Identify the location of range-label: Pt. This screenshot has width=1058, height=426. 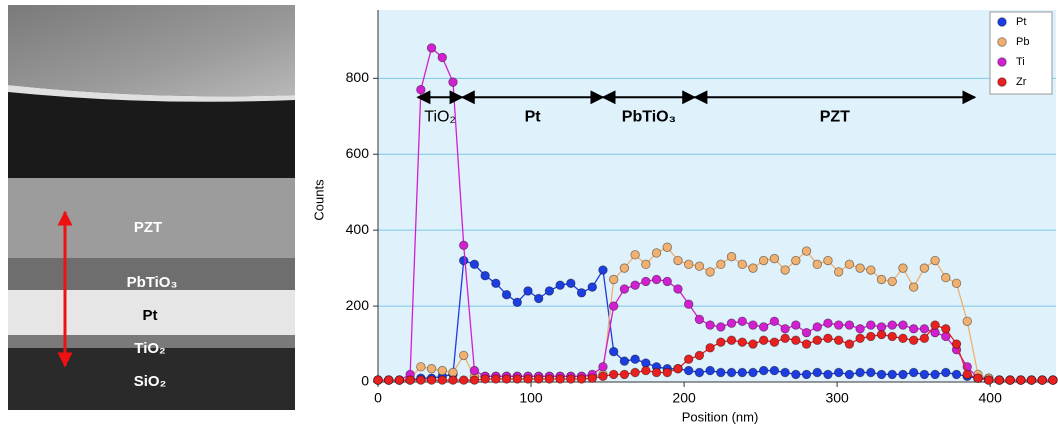
(533, 117).